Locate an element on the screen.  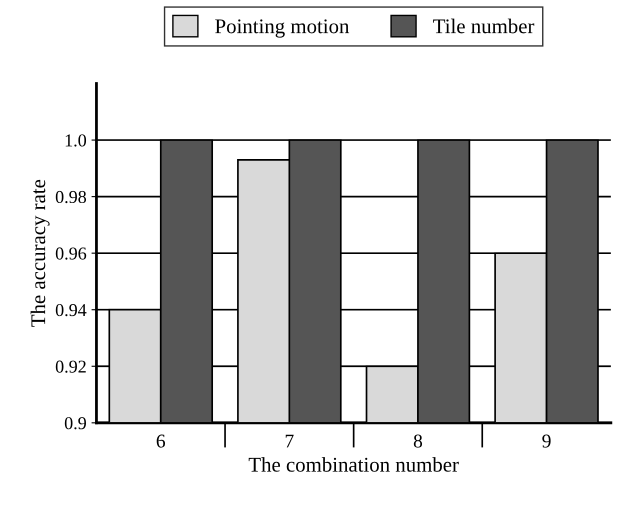
y-tick-label: 0.98 is located at coordinates (71, 197).